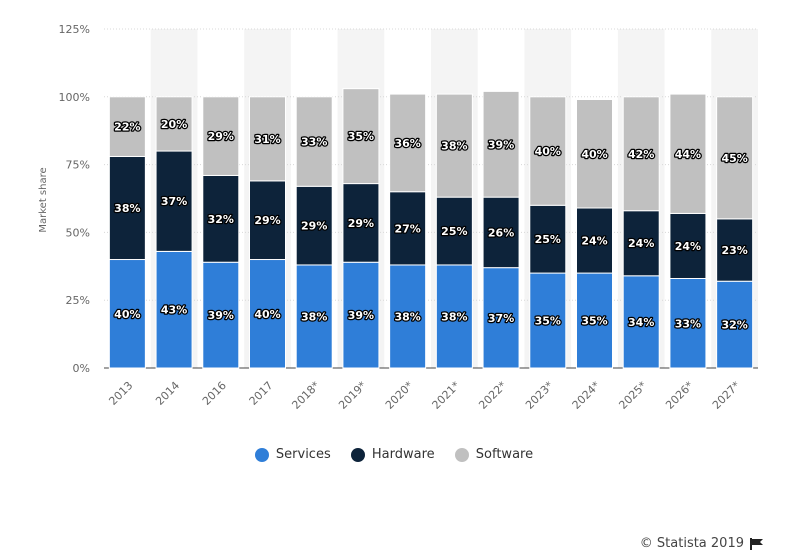 The width and height of the screenshot is (788, 558). I want to click on legend-label-services: Services, so click(303, 454).